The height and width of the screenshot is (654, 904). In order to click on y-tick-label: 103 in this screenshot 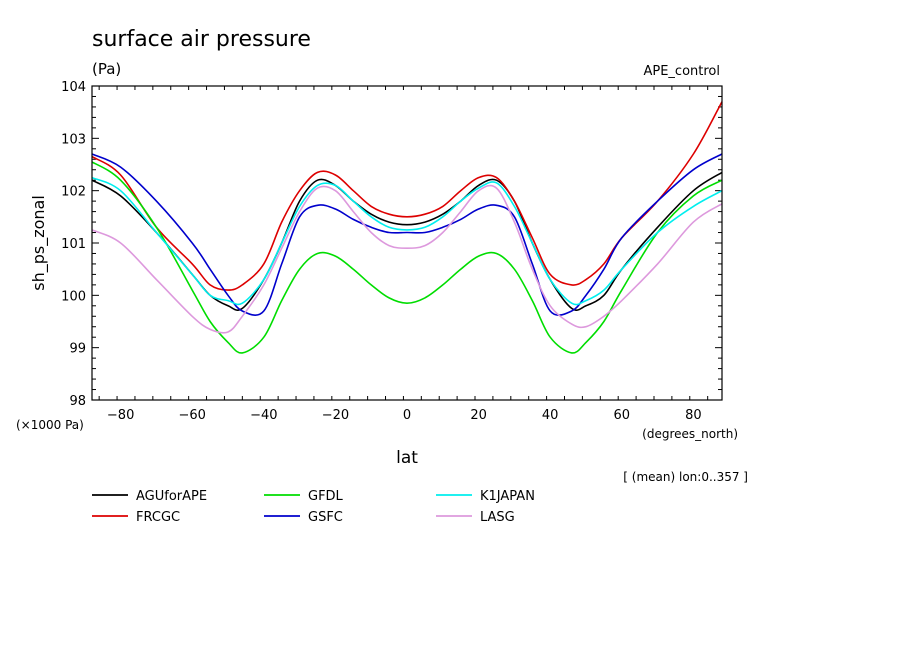, I will do `click(73, 139)`.